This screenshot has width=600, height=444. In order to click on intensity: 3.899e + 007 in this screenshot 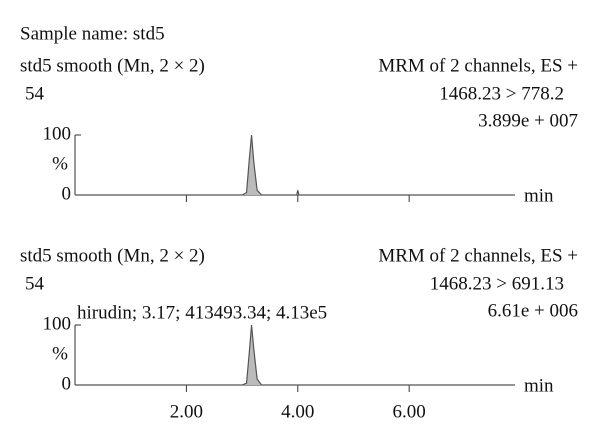, I will do `click(528, 120)`.